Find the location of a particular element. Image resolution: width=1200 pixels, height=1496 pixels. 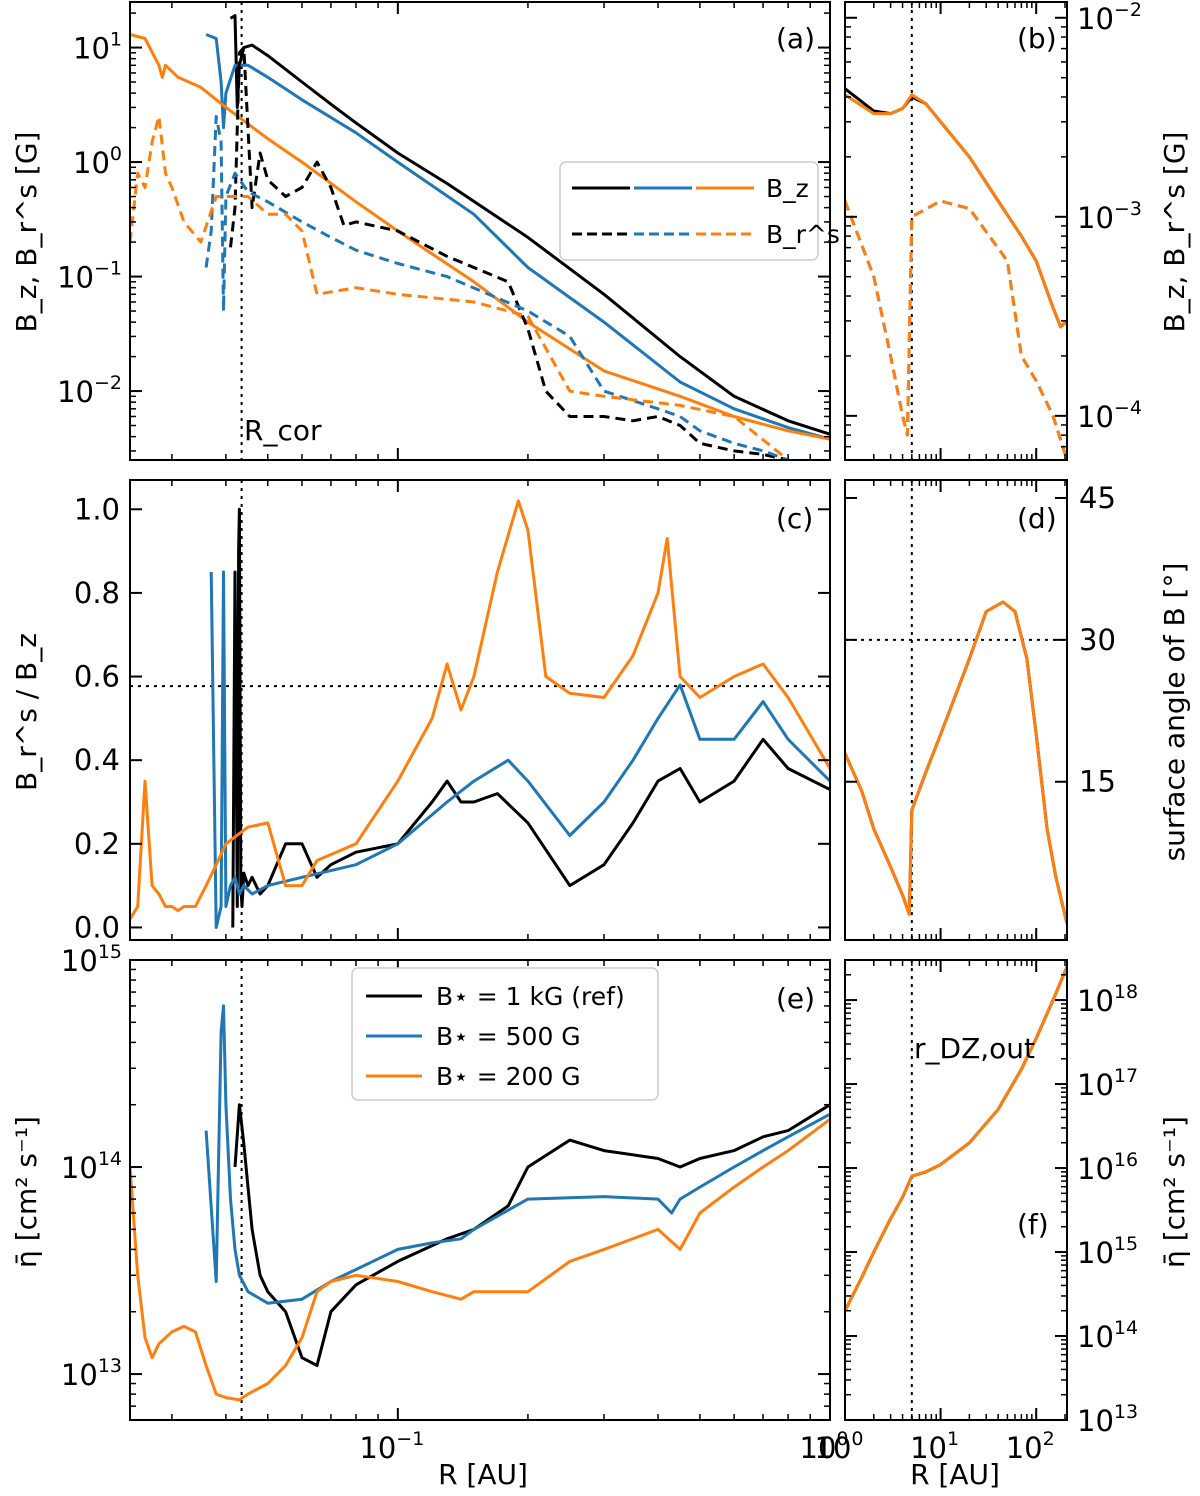

ytick-label-a: 10⁰ is located at coordinates (97, 161).